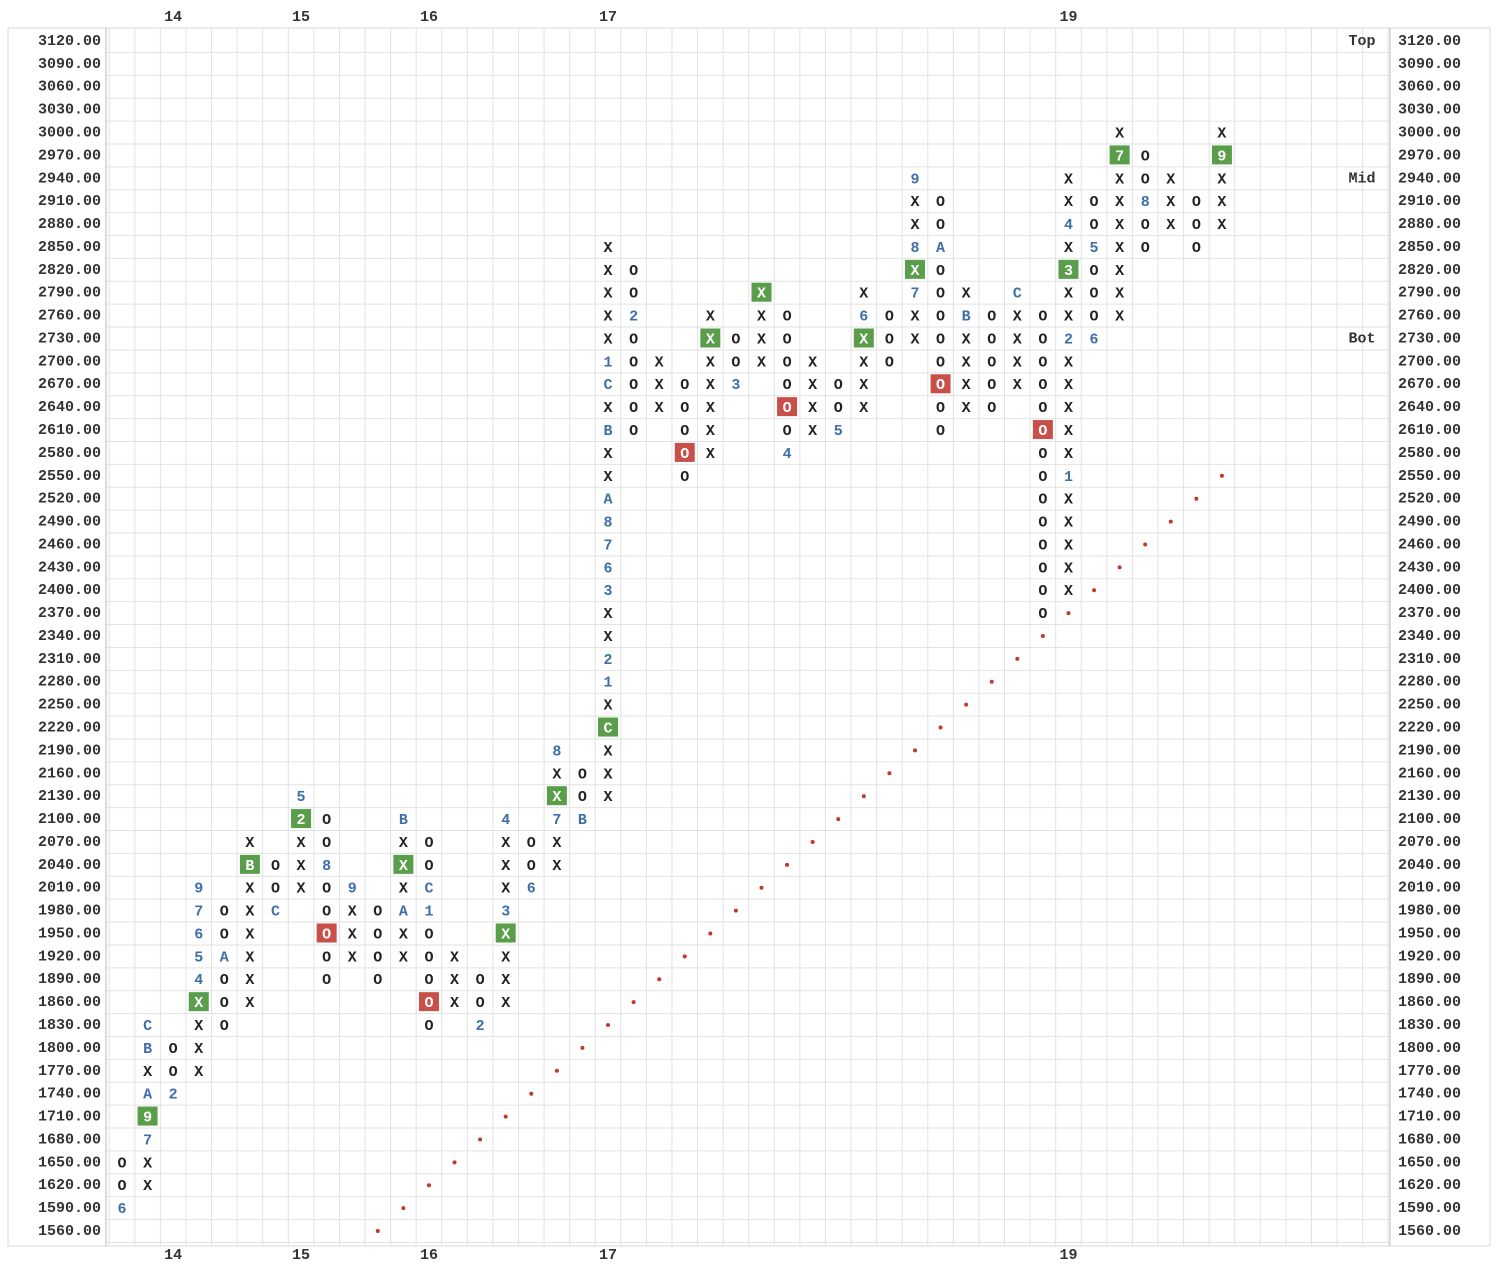  What do you see at coordinates (69, 1139) in the screenshot?
I see `y-tick-label-left: 1680.00` at bounding box center [69, 1139].